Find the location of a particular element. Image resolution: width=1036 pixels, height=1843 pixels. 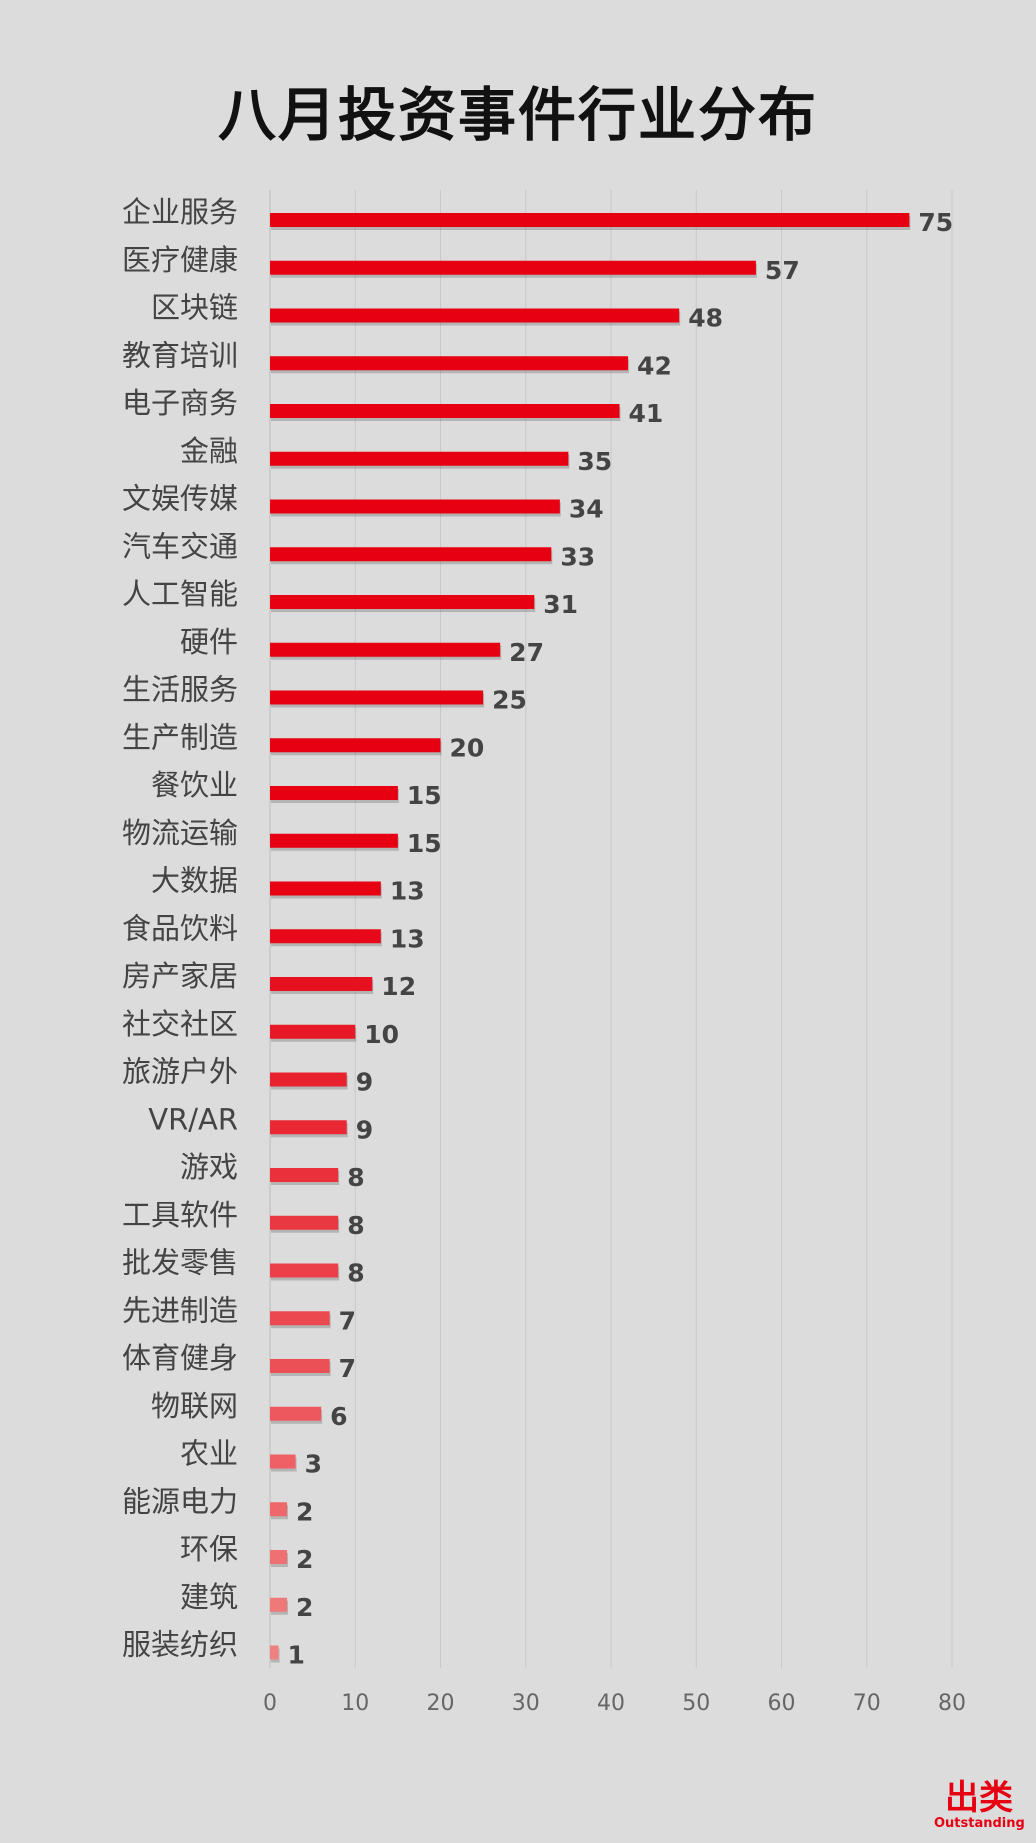

category-label: 生产制造 is located at coordinates (180, 737).